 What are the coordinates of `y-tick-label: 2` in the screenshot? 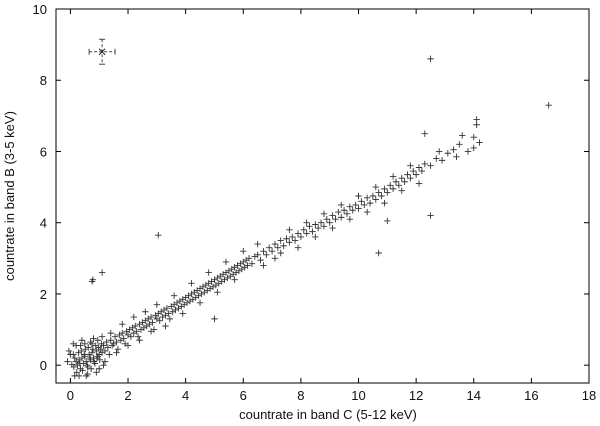 It's located at (43, 294).